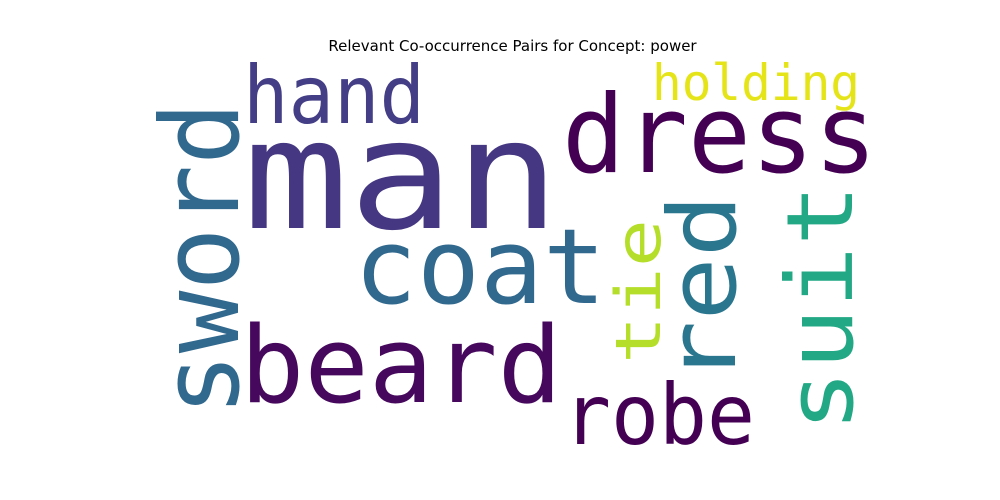 This screenshot has width=1000, height=500. Describe the element at coordinates (756, 83) in the screenshot. I see `word-holding: holding` at that location.